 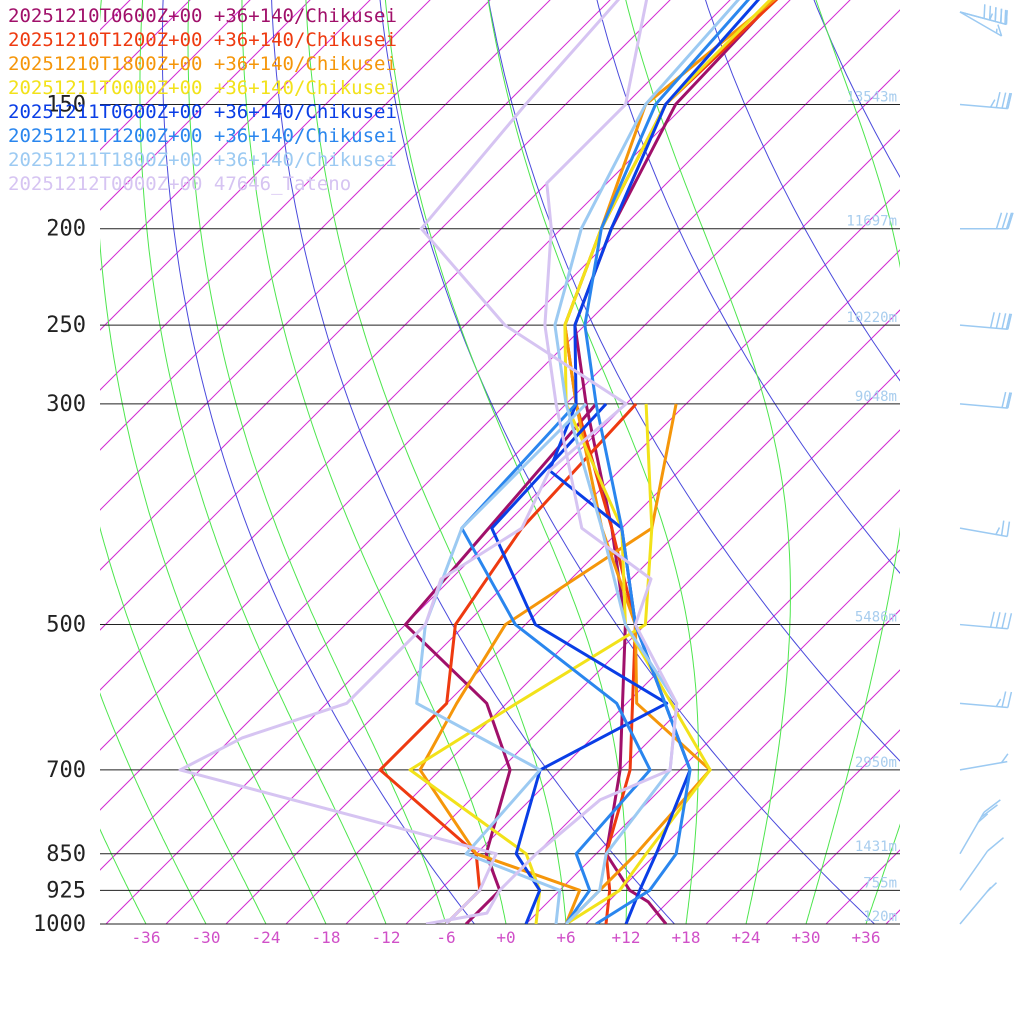 What do you see at coordinates (871, 97) in the screenshot?
I see `height-label: 13543m` at bounding box center [871, 97].